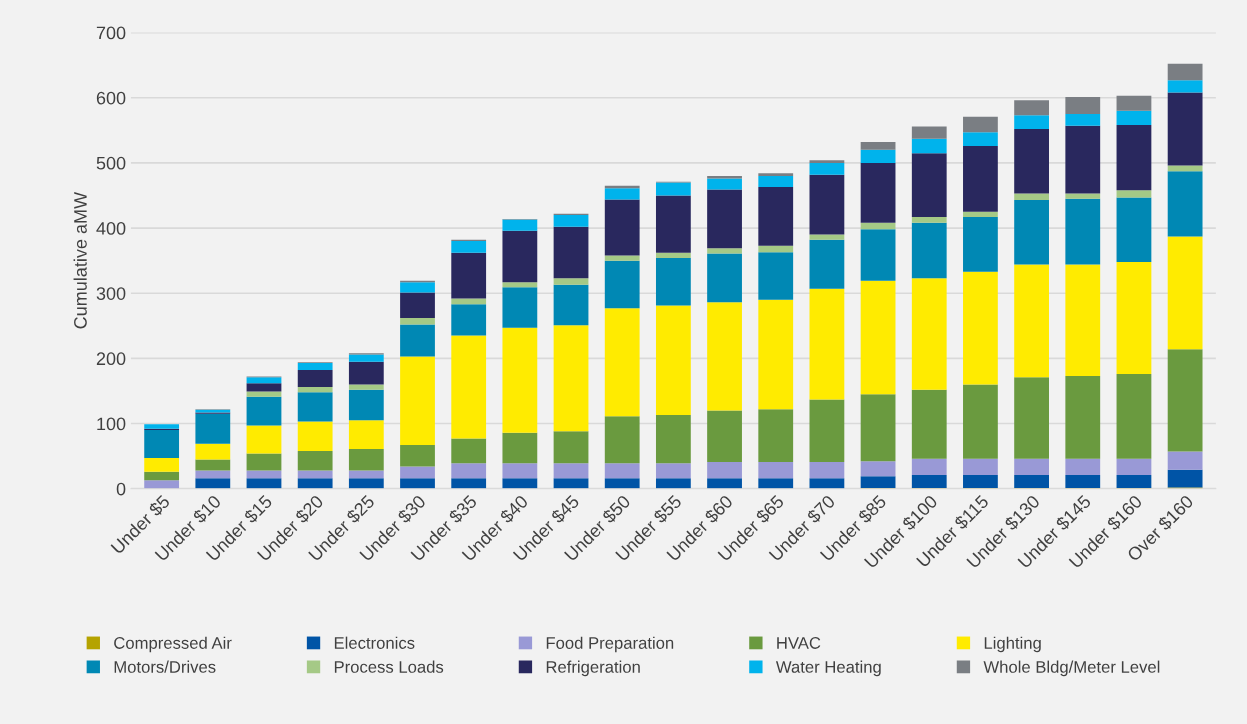 The width and height of the screenshot is (1247, 724). Describe the element at coordinates (593, 668) in the screenshot. I see `legend-label: Refrigeration` at that location.